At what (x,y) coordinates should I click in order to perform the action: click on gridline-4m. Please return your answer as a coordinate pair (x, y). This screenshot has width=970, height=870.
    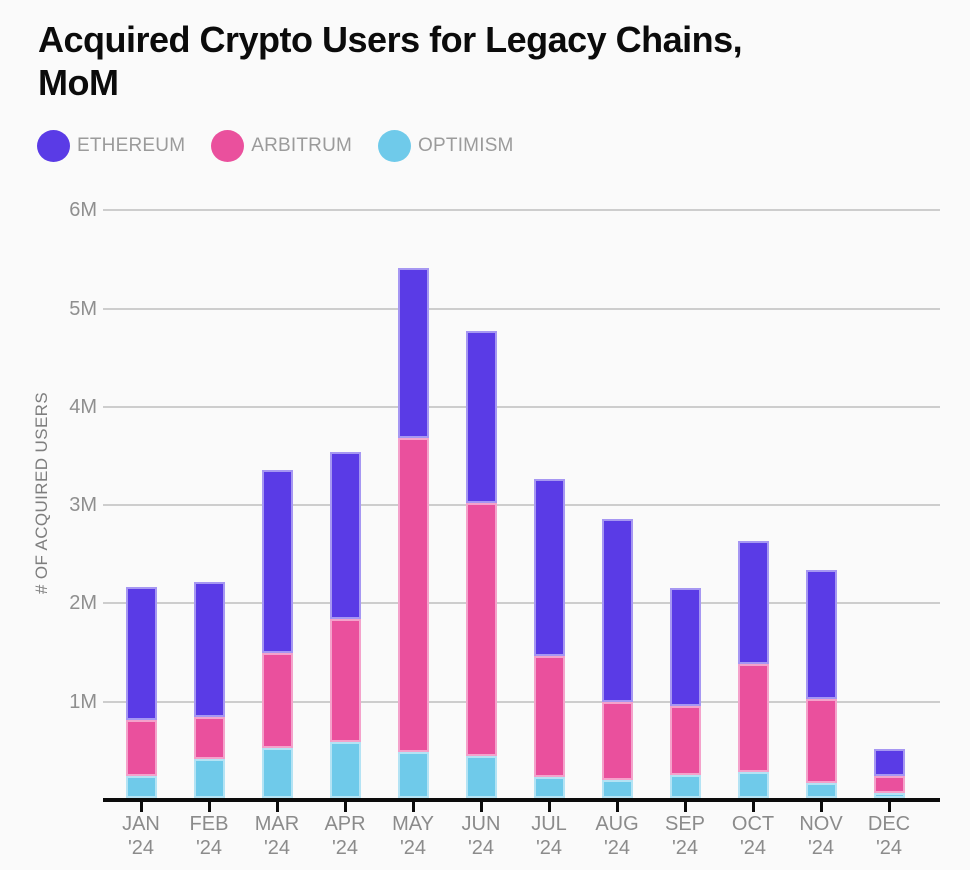
    Looking at the image, I should click on (521, 406).